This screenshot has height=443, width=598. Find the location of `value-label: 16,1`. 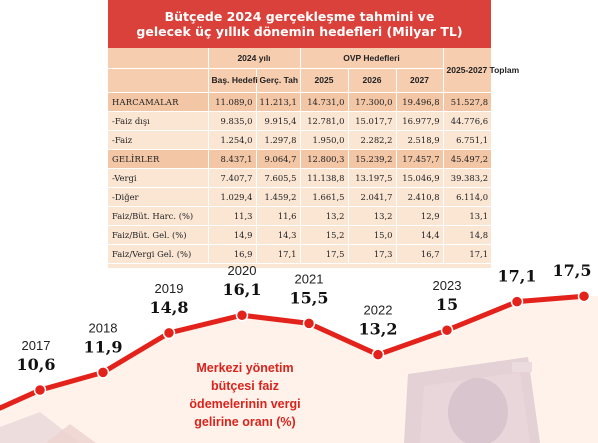

value-label: 16,1 is located at coordinates (242, 289).